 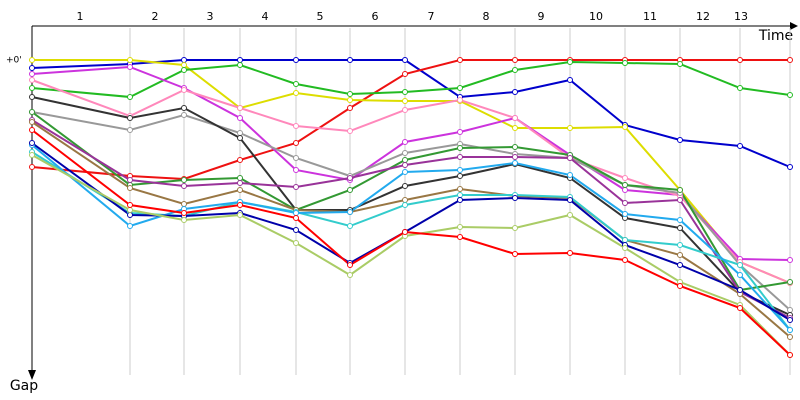 I want to click on x-tick-label: 9, so click(x=541, y=16).